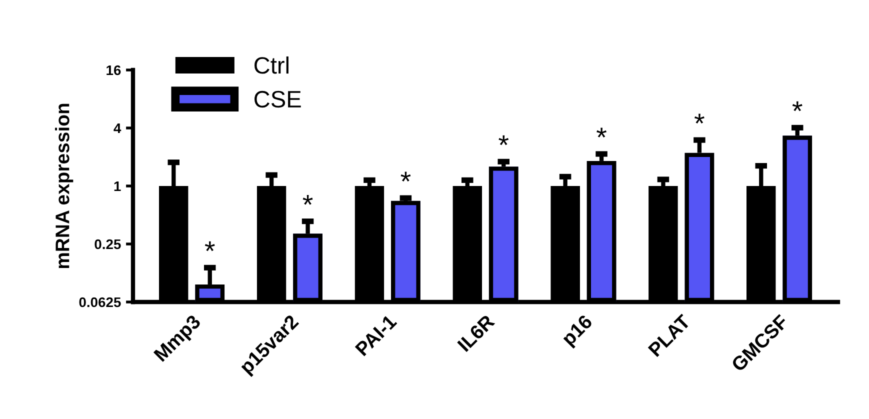 The image size is (869, 419). What do you see at coordinates (117, 186) in the screenshot?
I see `y-tick-label: 1` at bounding box center [117, 186].